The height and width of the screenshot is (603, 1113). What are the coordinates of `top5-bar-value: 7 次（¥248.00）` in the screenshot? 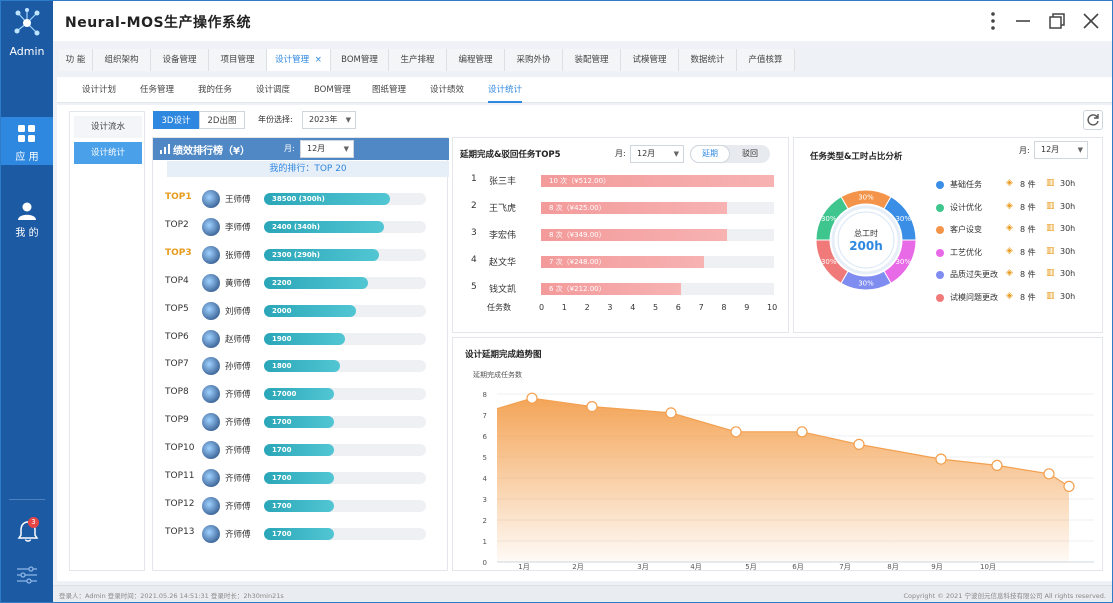 It's located at (577, 262).